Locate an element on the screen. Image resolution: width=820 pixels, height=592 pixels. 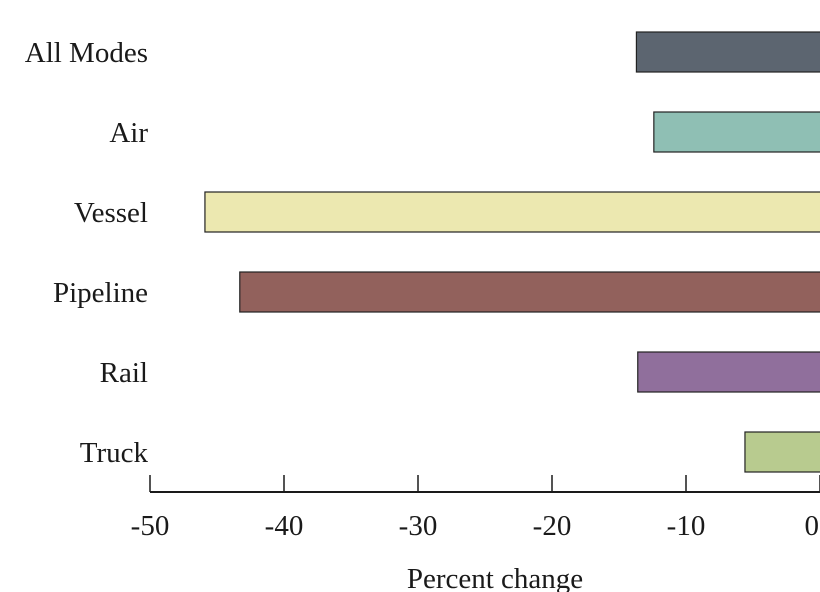
bar-truck is located at coordinates (782, 452).